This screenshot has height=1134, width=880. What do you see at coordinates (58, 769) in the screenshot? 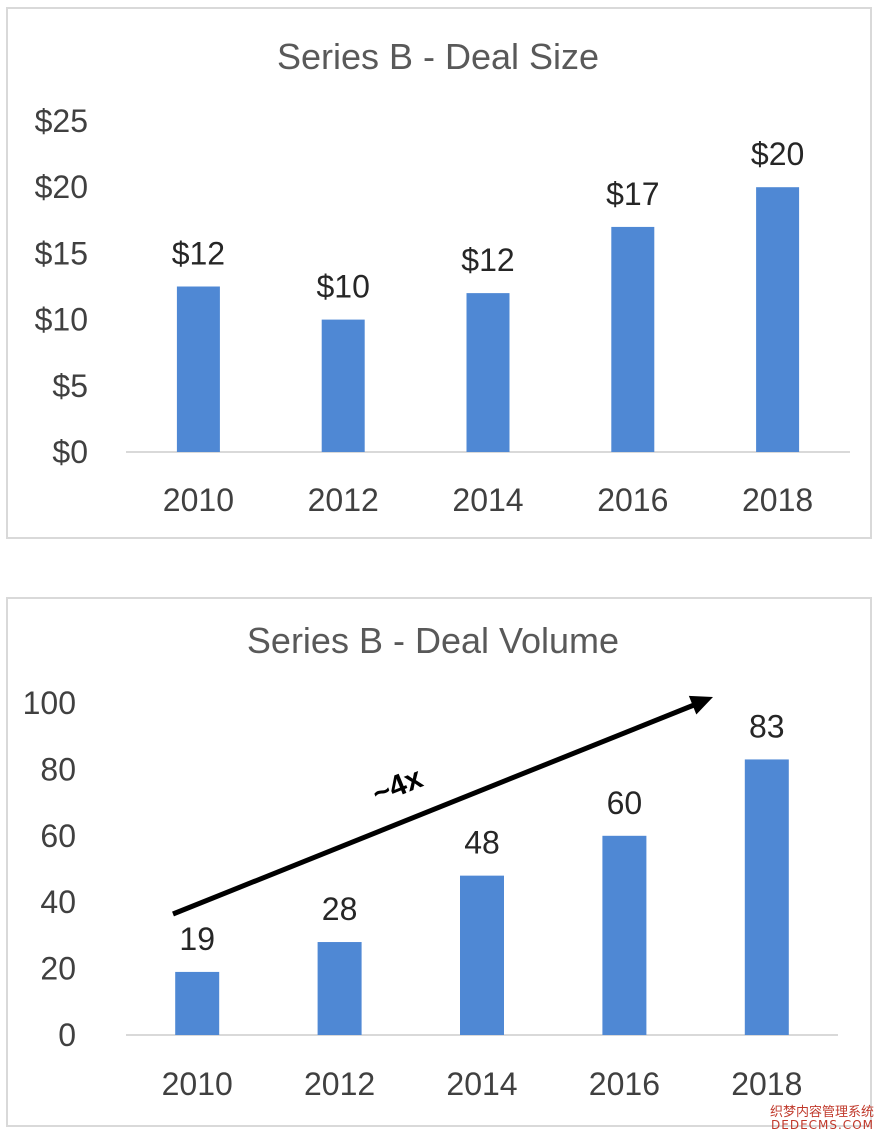
I see `y-tick-label: 80` at bounding box center [58, 769].